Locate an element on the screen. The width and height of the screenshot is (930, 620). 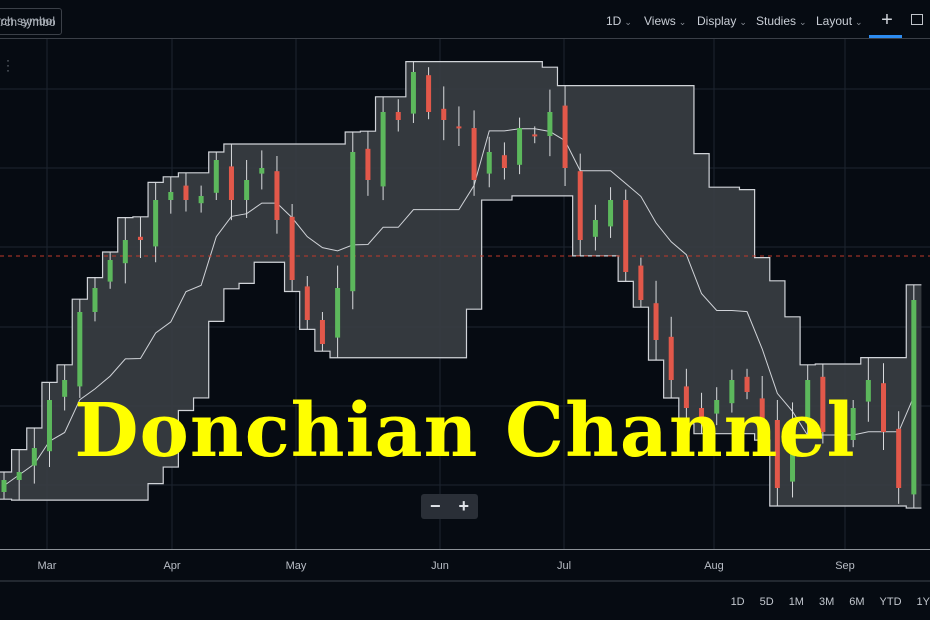
x-tick-label: Aug is located at coordinates (714, 566).